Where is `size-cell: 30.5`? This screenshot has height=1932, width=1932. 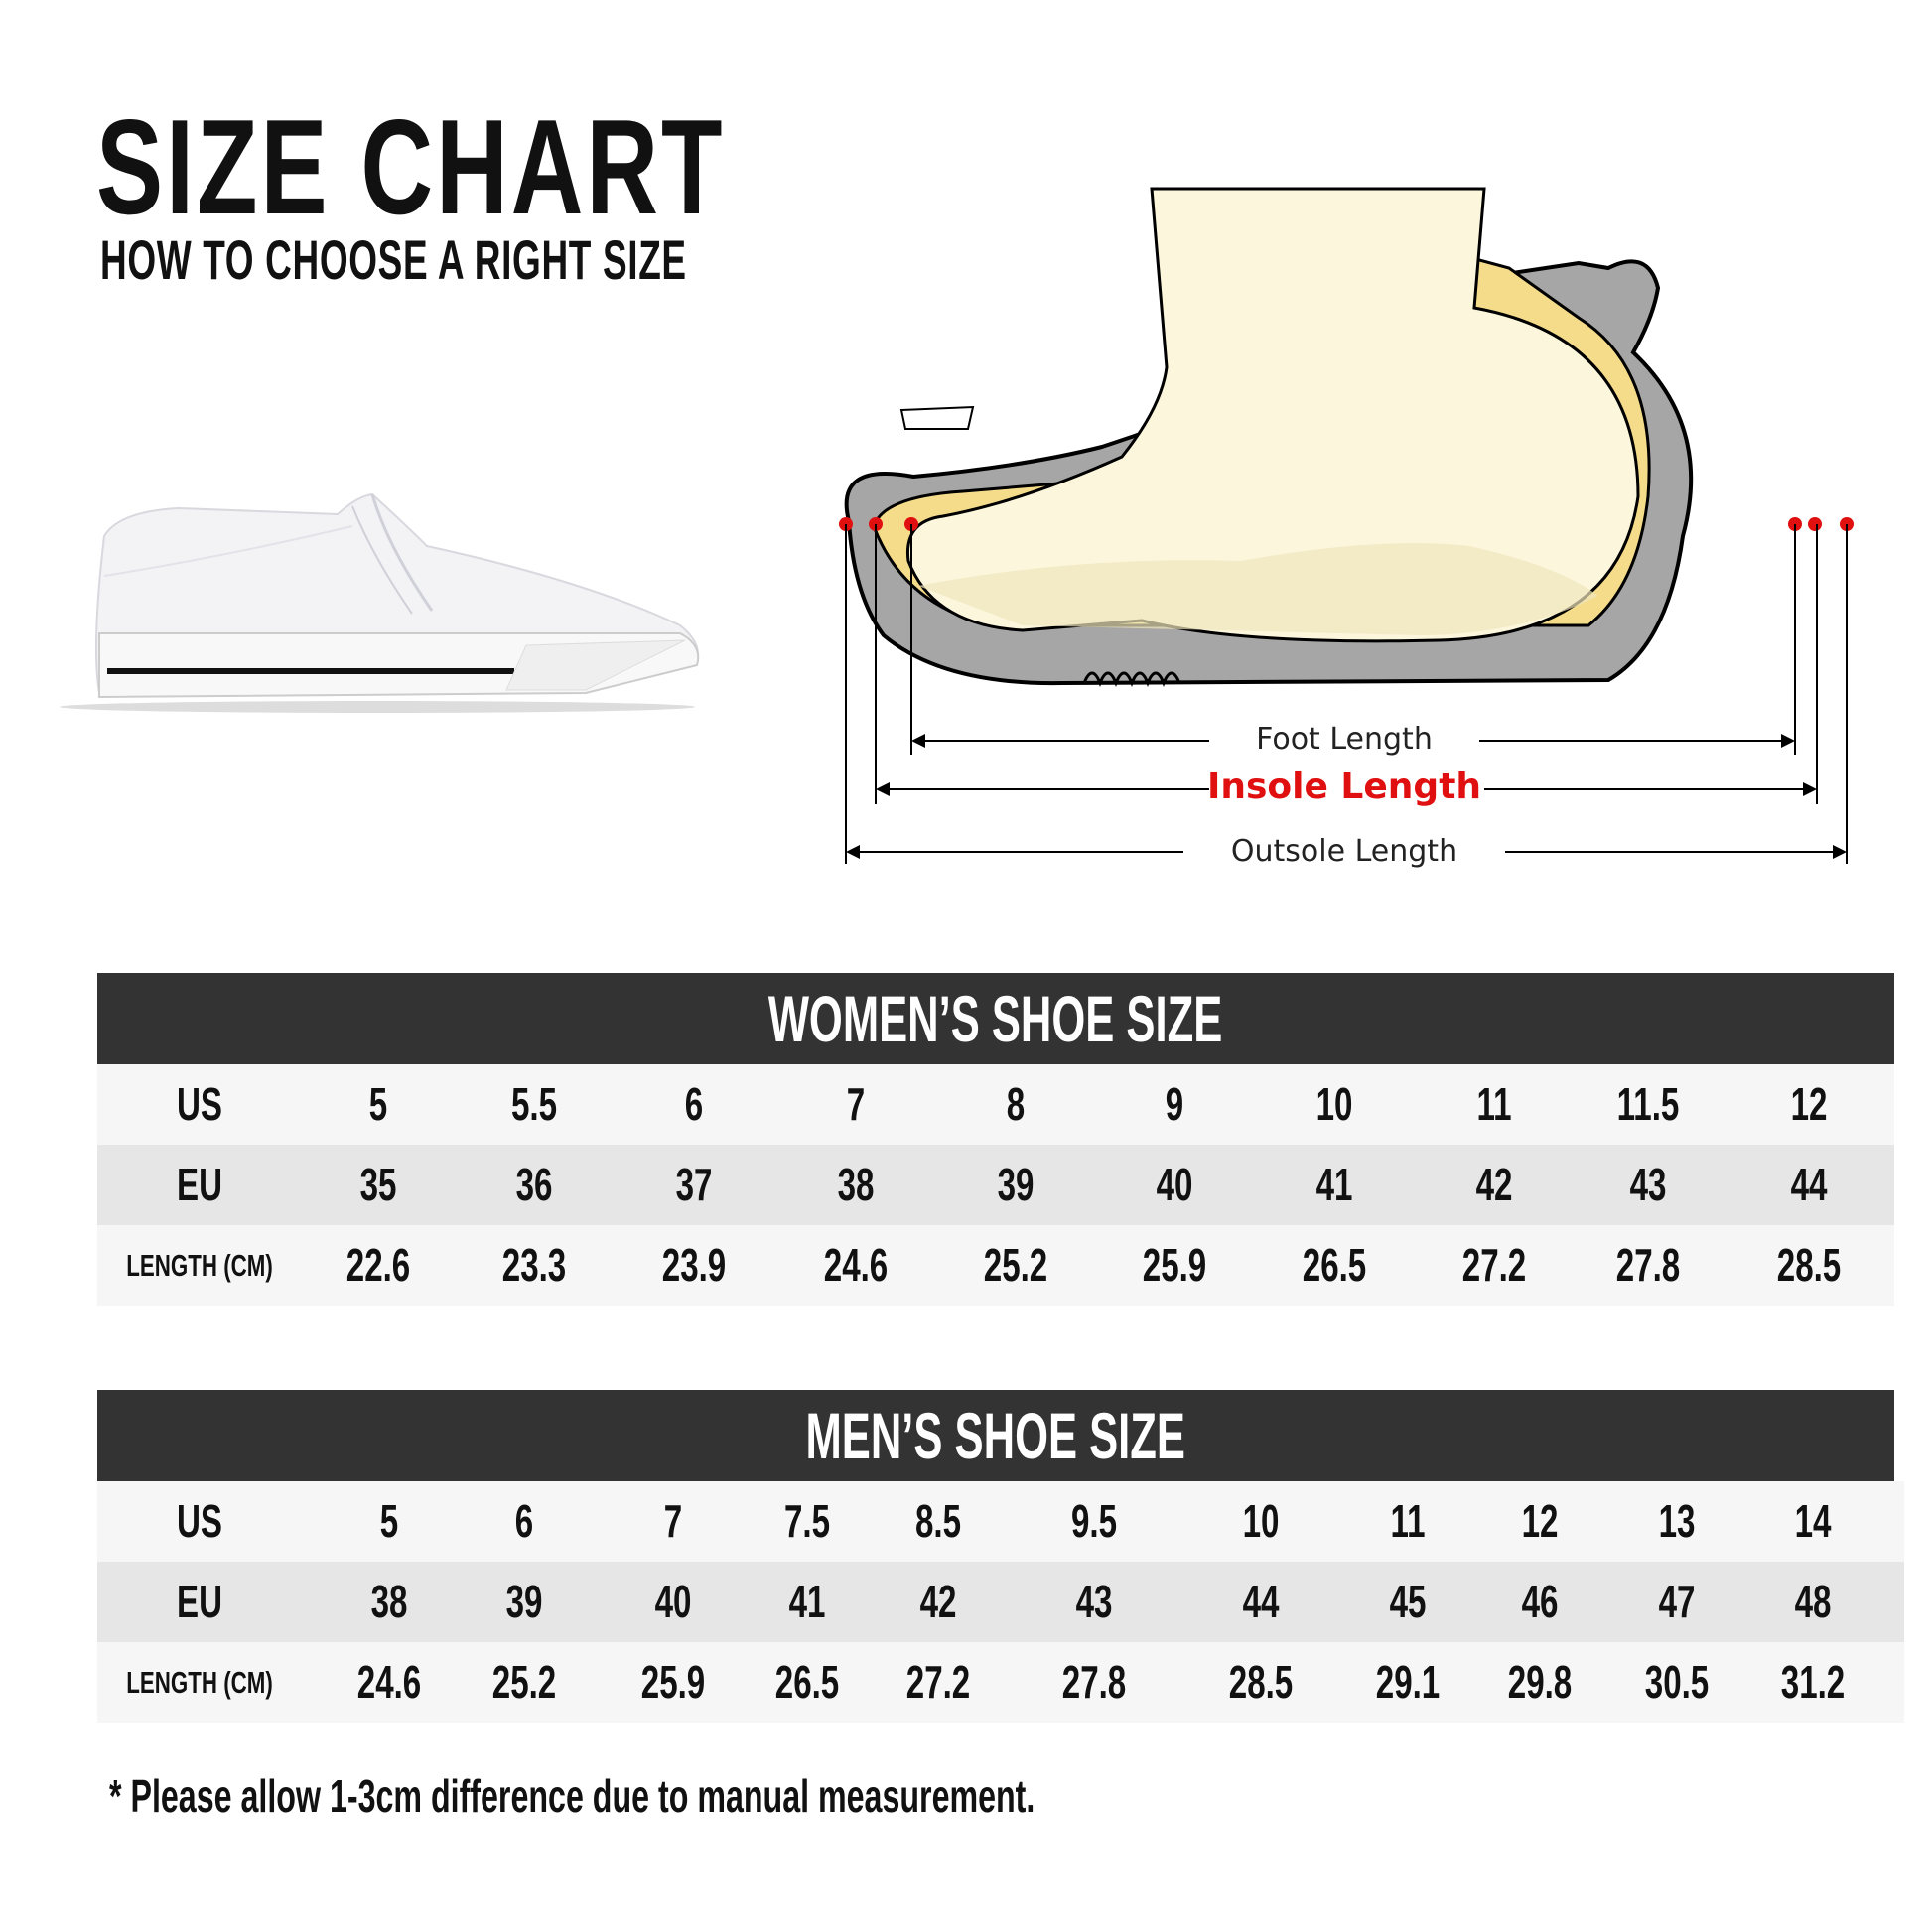
size-cell: 30.5 is located at coordinates (1677, 1682).